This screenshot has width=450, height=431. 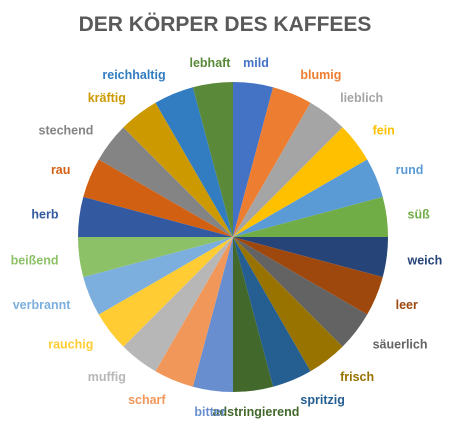 I want to click on pie-label-1: blumig, so click(x=320, y=75).